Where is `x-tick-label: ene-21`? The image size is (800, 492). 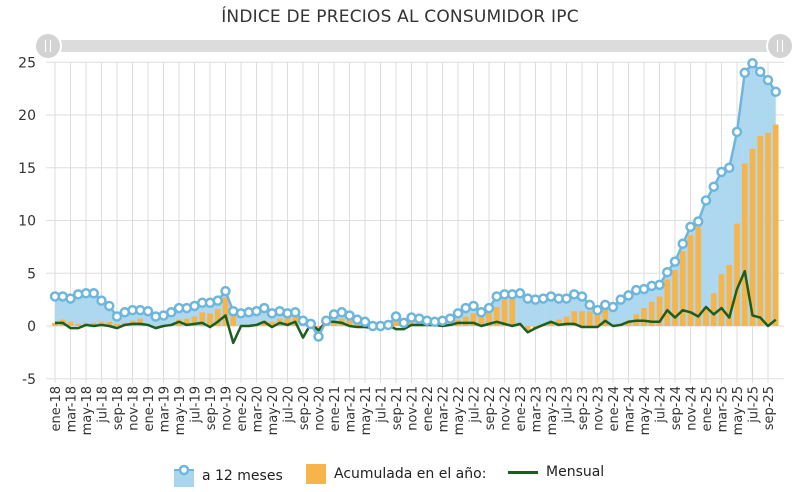 x-tick-label: ene-21 is located at coordinates (335, 408).